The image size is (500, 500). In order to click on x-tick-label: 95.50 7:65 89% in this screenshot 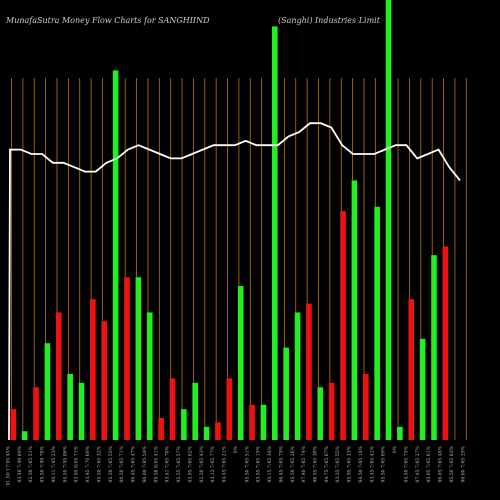, I will do `click(384, 463)`.